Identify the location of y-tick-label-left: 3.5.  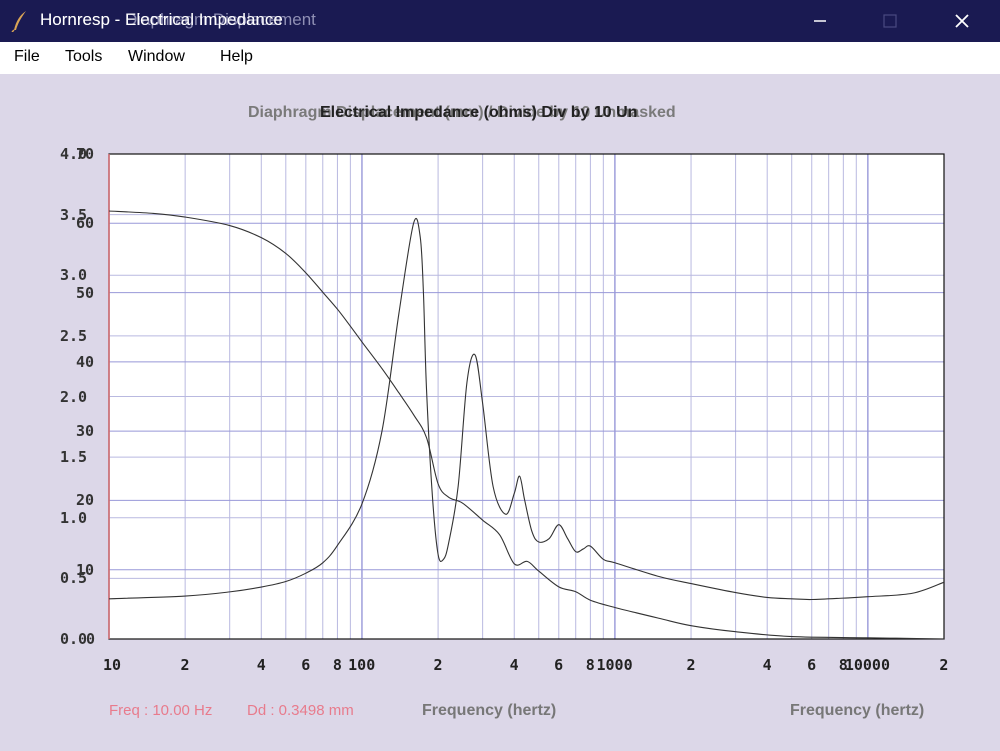
(74, 214).